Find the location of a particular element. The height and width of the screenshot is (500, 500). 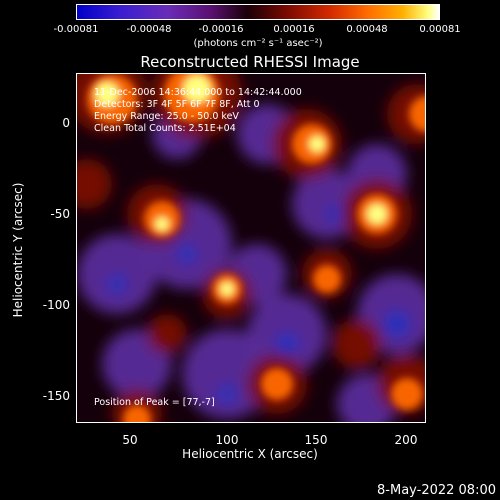

x-tick-label: 50 is located at coordinates (130, 440).